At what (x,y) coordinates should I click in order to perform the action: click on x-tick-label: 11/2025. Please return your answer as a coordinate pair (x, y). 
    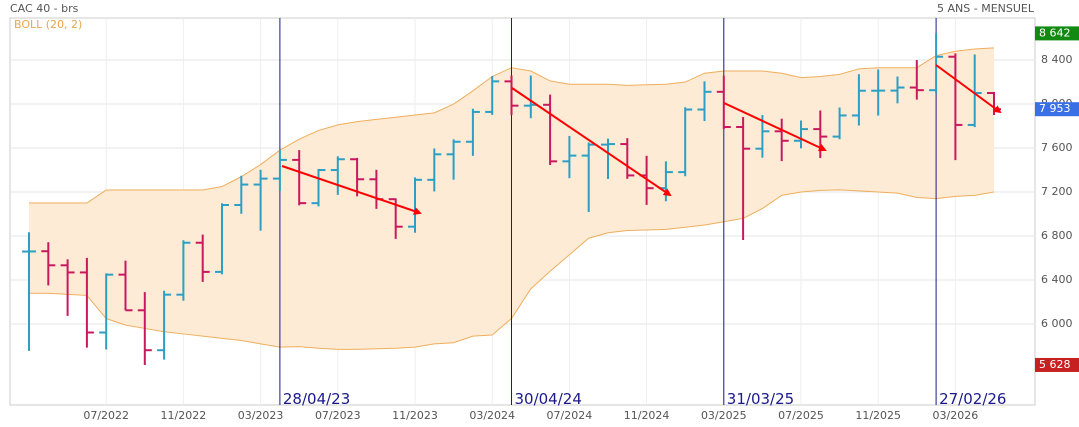
    Looking at the image, I should click on (878, 415).